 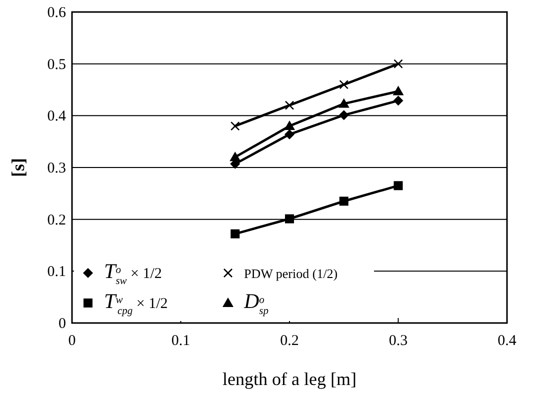 I want to click on y-tick-label: 0.3, so click(x=56, y=168).